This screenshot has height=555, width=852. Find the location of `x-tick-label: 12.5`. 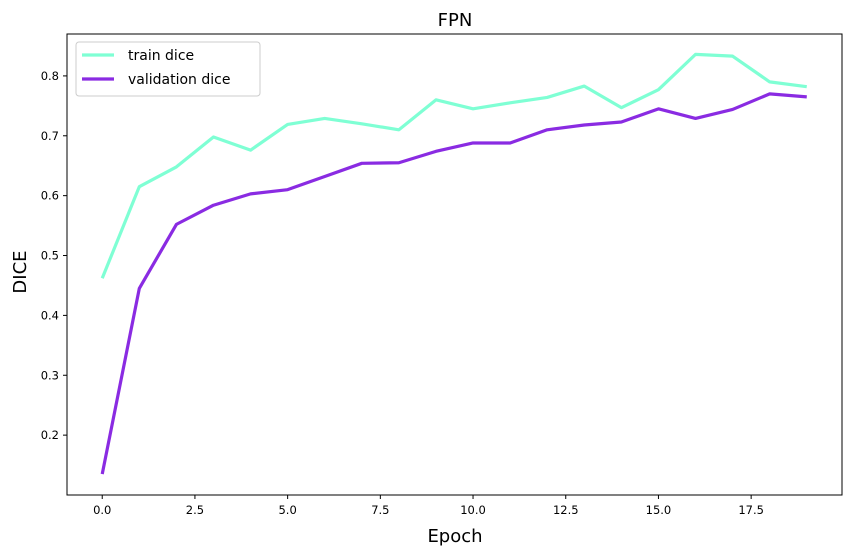

x-tick-label: 12.5 is located at coordinates (566, 510).